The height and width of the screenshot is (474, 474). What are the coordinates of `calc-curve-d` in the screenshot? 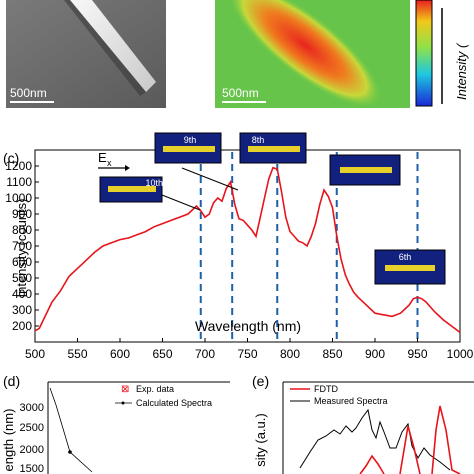 It's located at (71, 430).